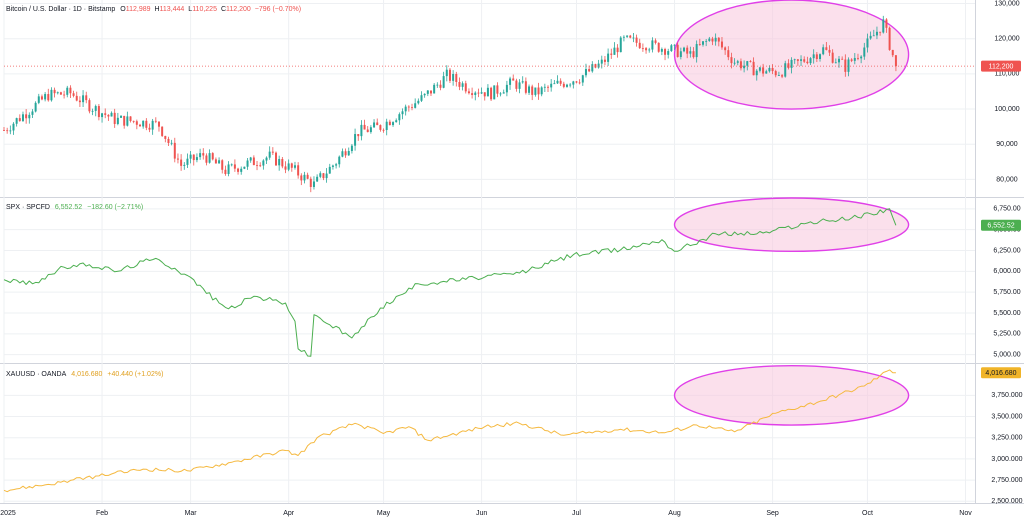 This screenshot has width=1024, height=526. What do you see at coordinates (135, 374) in the screenshot?
I see `gold-legend-change: +40.440 (+1.02%)` at bounding box center [135, 374].